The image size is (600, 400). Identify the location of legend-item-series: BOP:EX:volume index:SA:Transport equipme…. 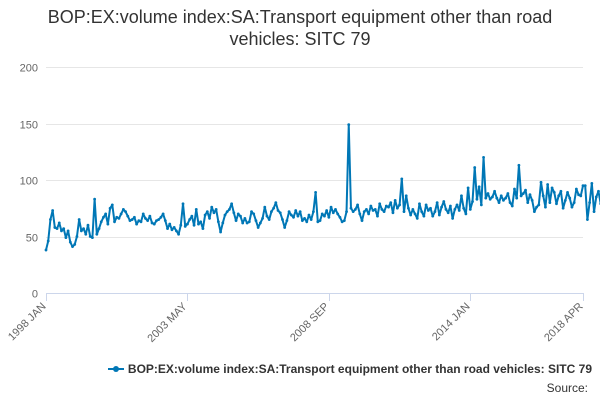
(349, 369).